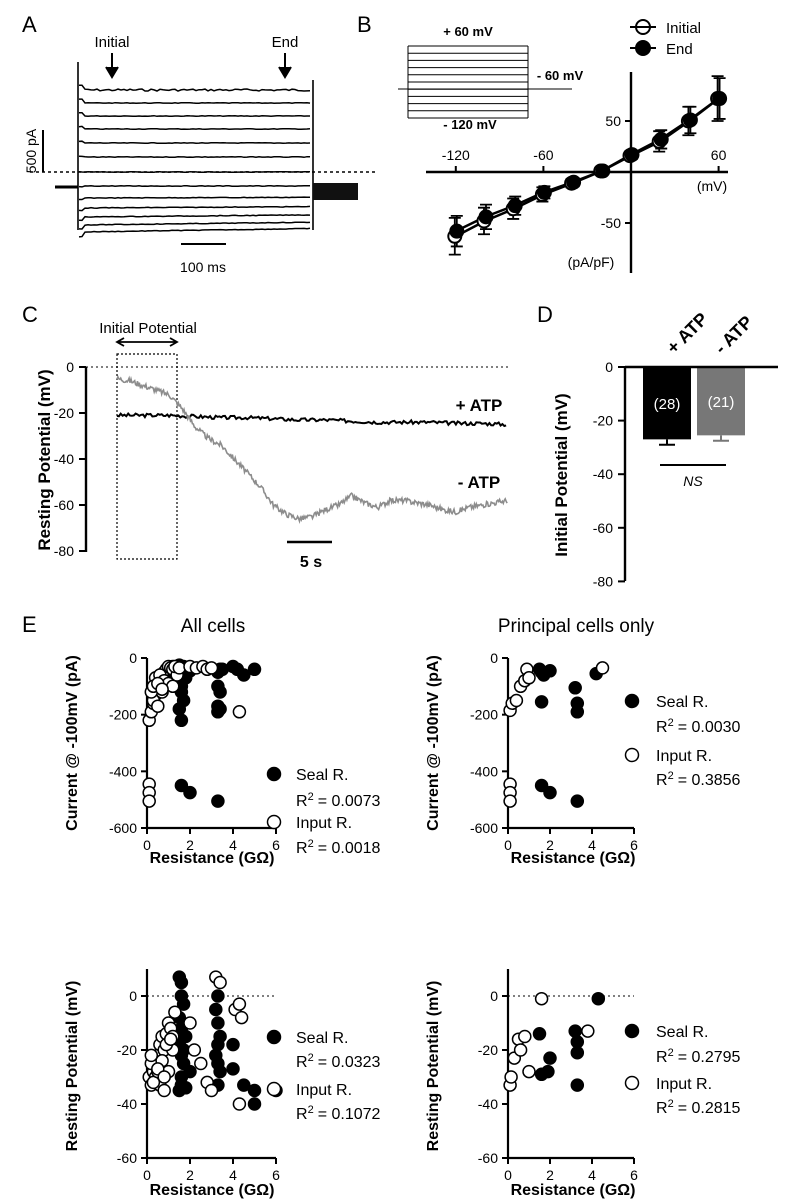 Image resolution: width=785 pixels, height=1200 pixels. Describe the element at coordinates (679, 49) in the screenshot. I see `legend-end-label: End` at that location.